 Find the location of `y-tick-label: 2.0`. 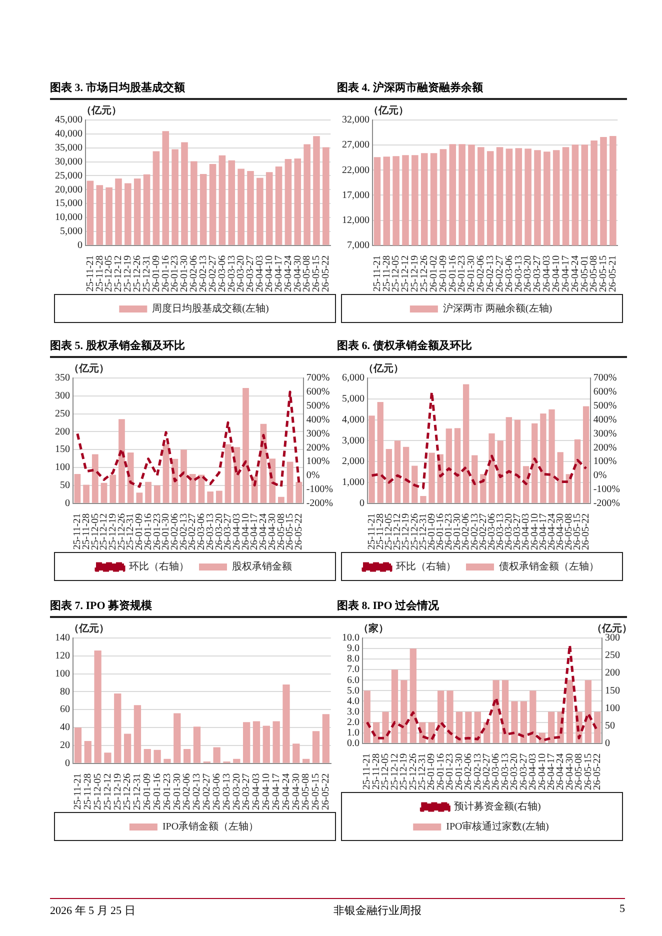

y-tick-label: 2.0 is located at coordinates (353, 722).